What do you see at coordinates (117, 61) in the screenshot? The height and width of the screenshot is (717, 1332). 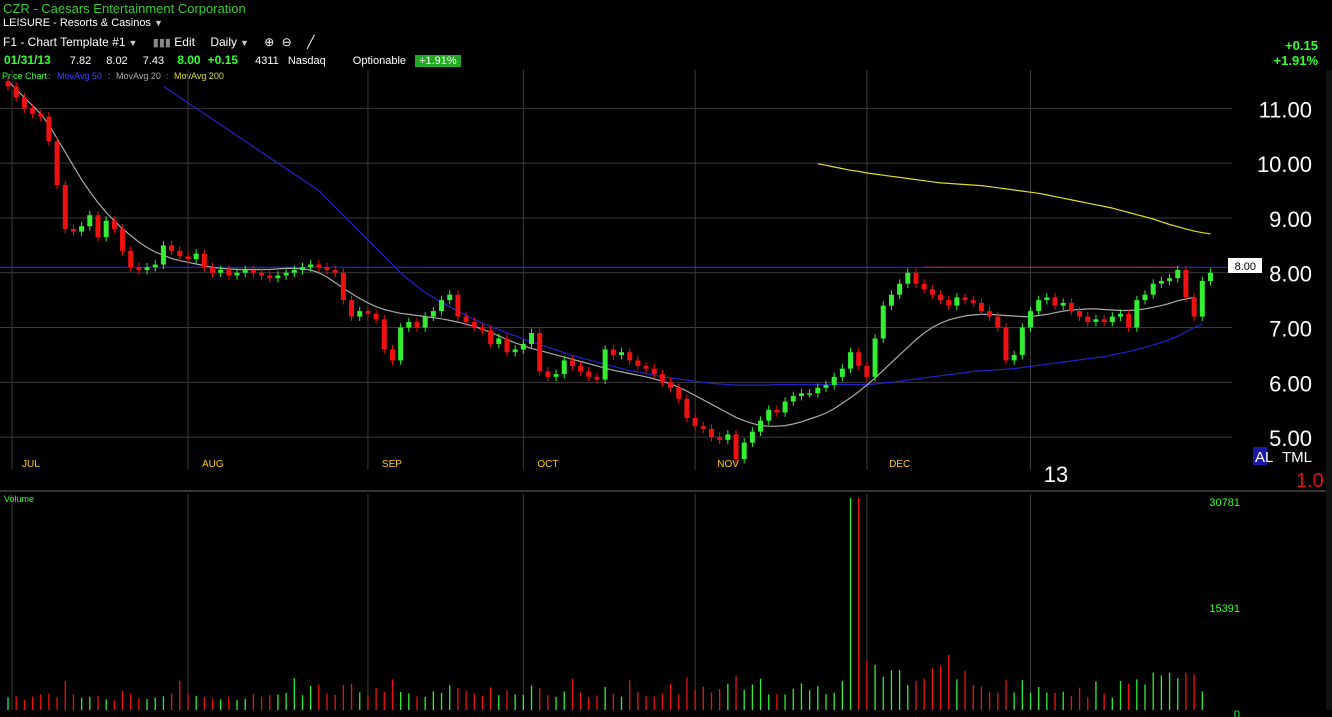 I see `quote-high: 8.02` at bounding box center [117, 61].